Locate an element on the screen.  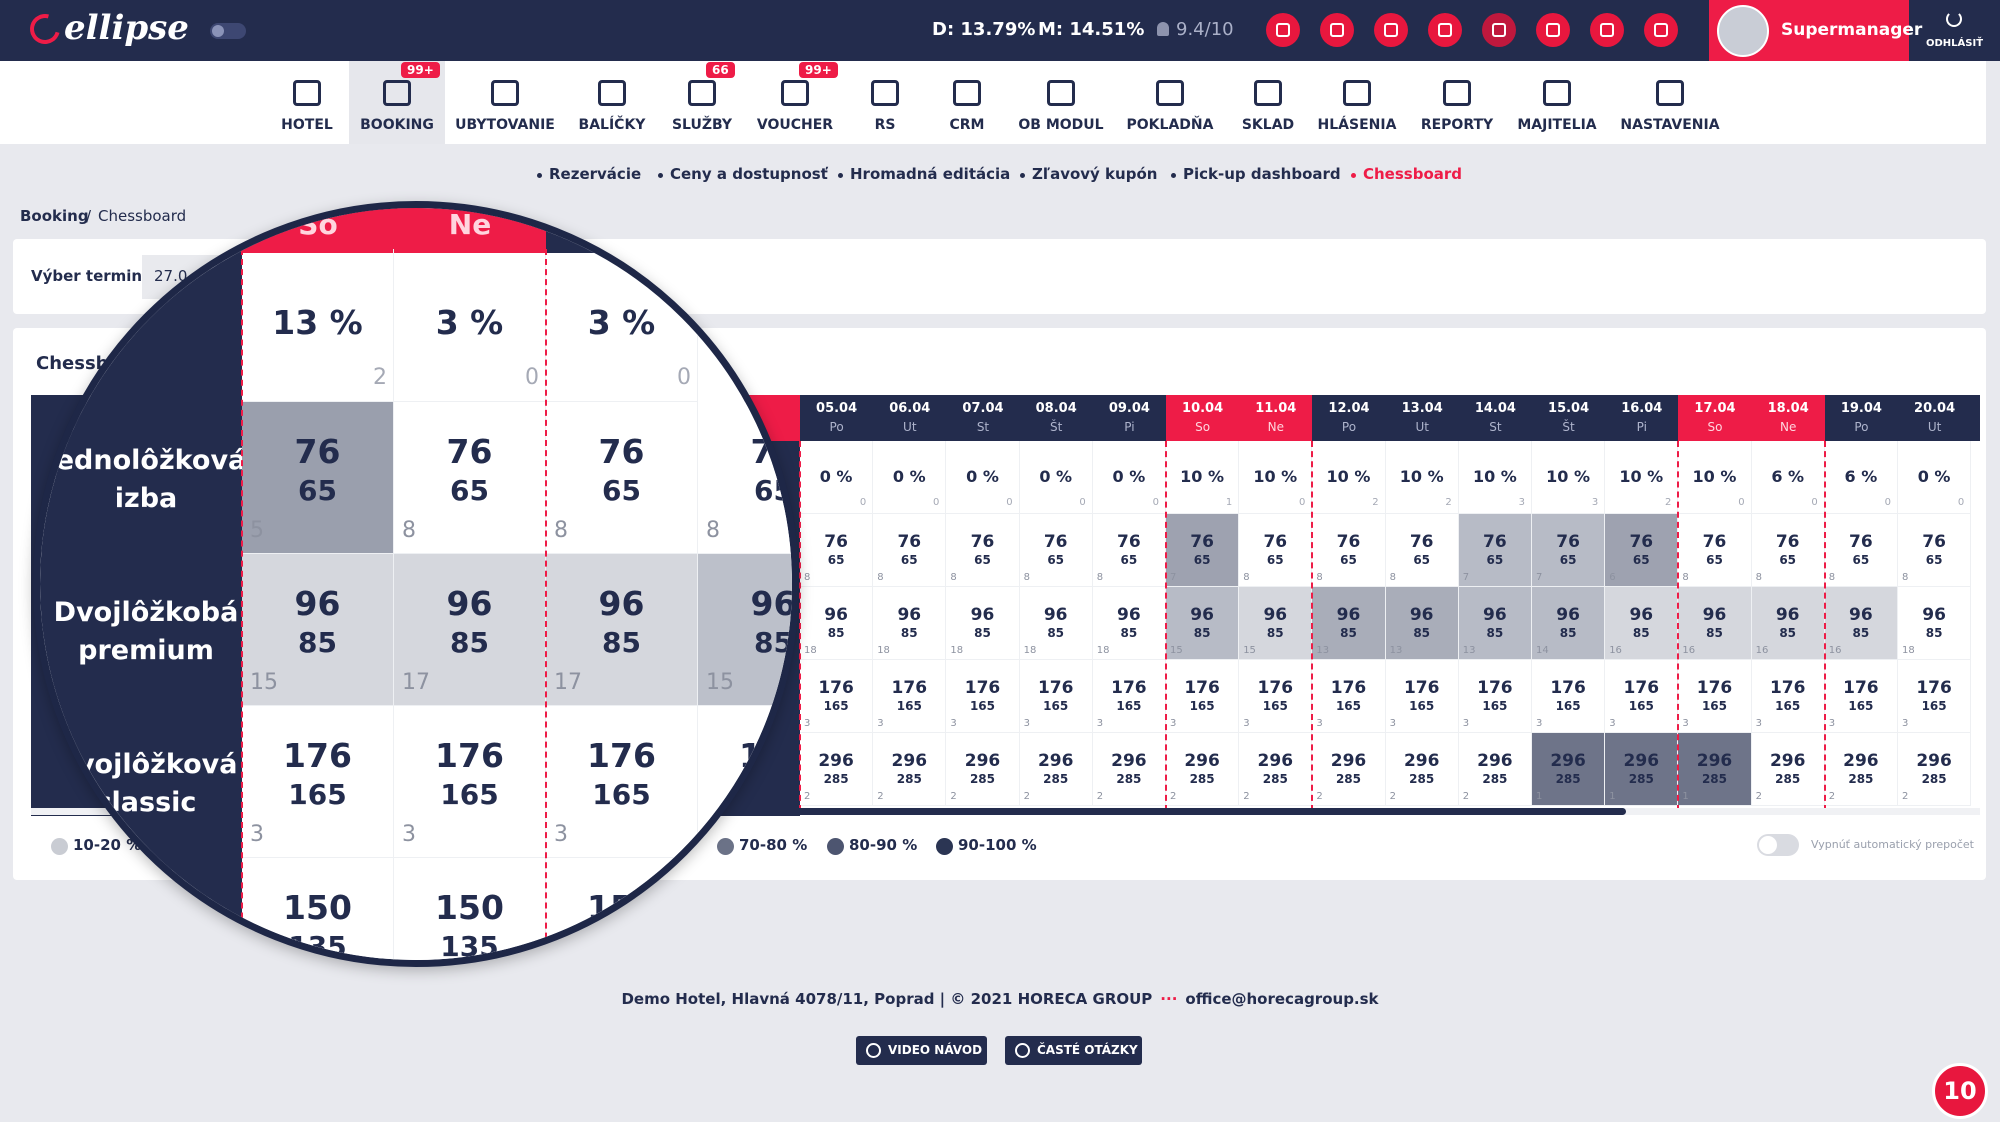
nav-label: HLÁSENIA is located at coordinates (1357, 125).